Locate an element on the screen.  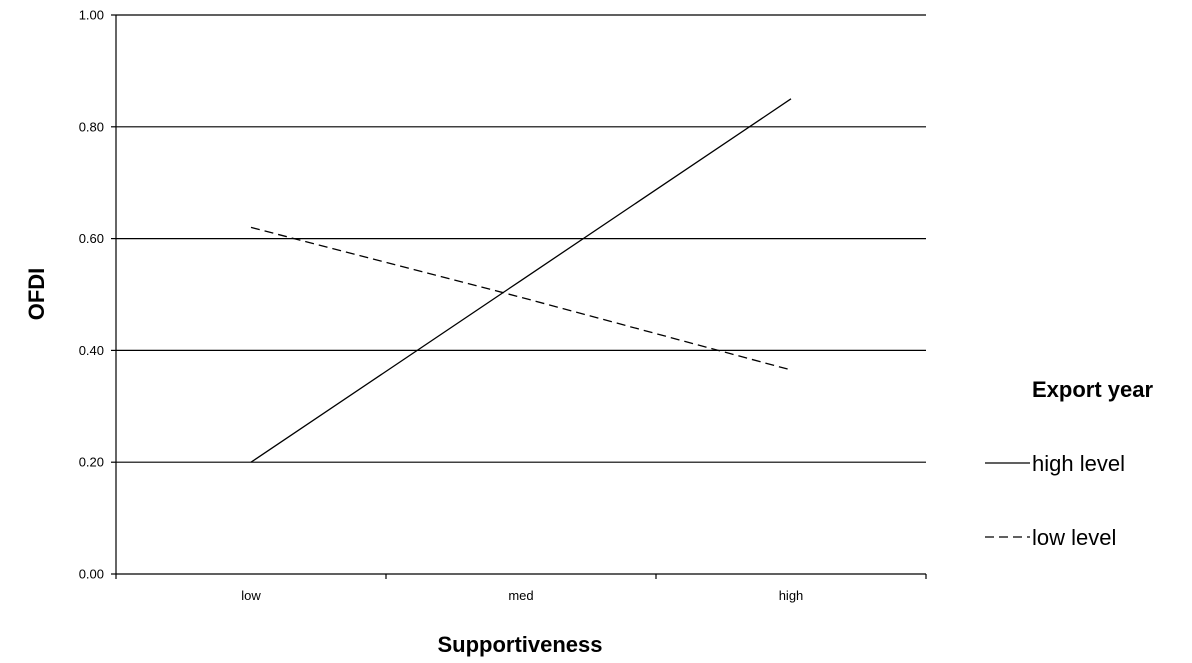
legend-title: Export year is located at coordinates (1092, 389).